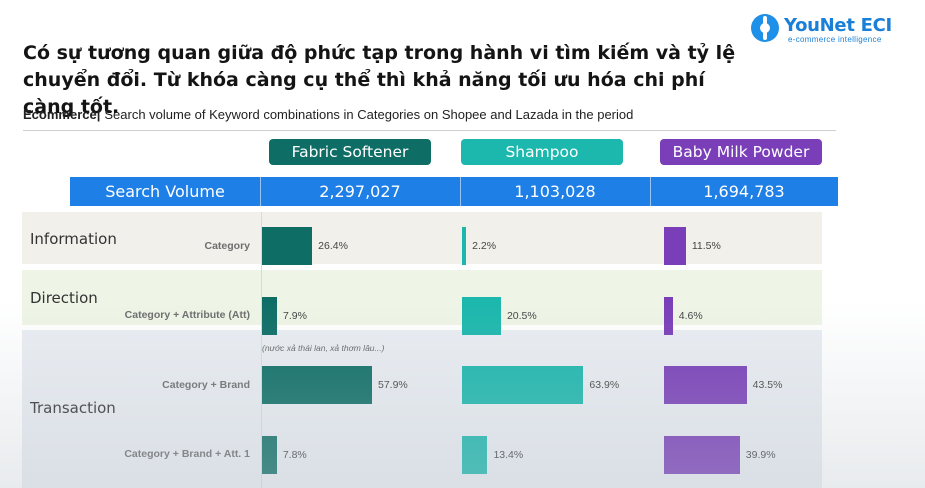  I want to click on group-direction: Direction, so click(64, 298).